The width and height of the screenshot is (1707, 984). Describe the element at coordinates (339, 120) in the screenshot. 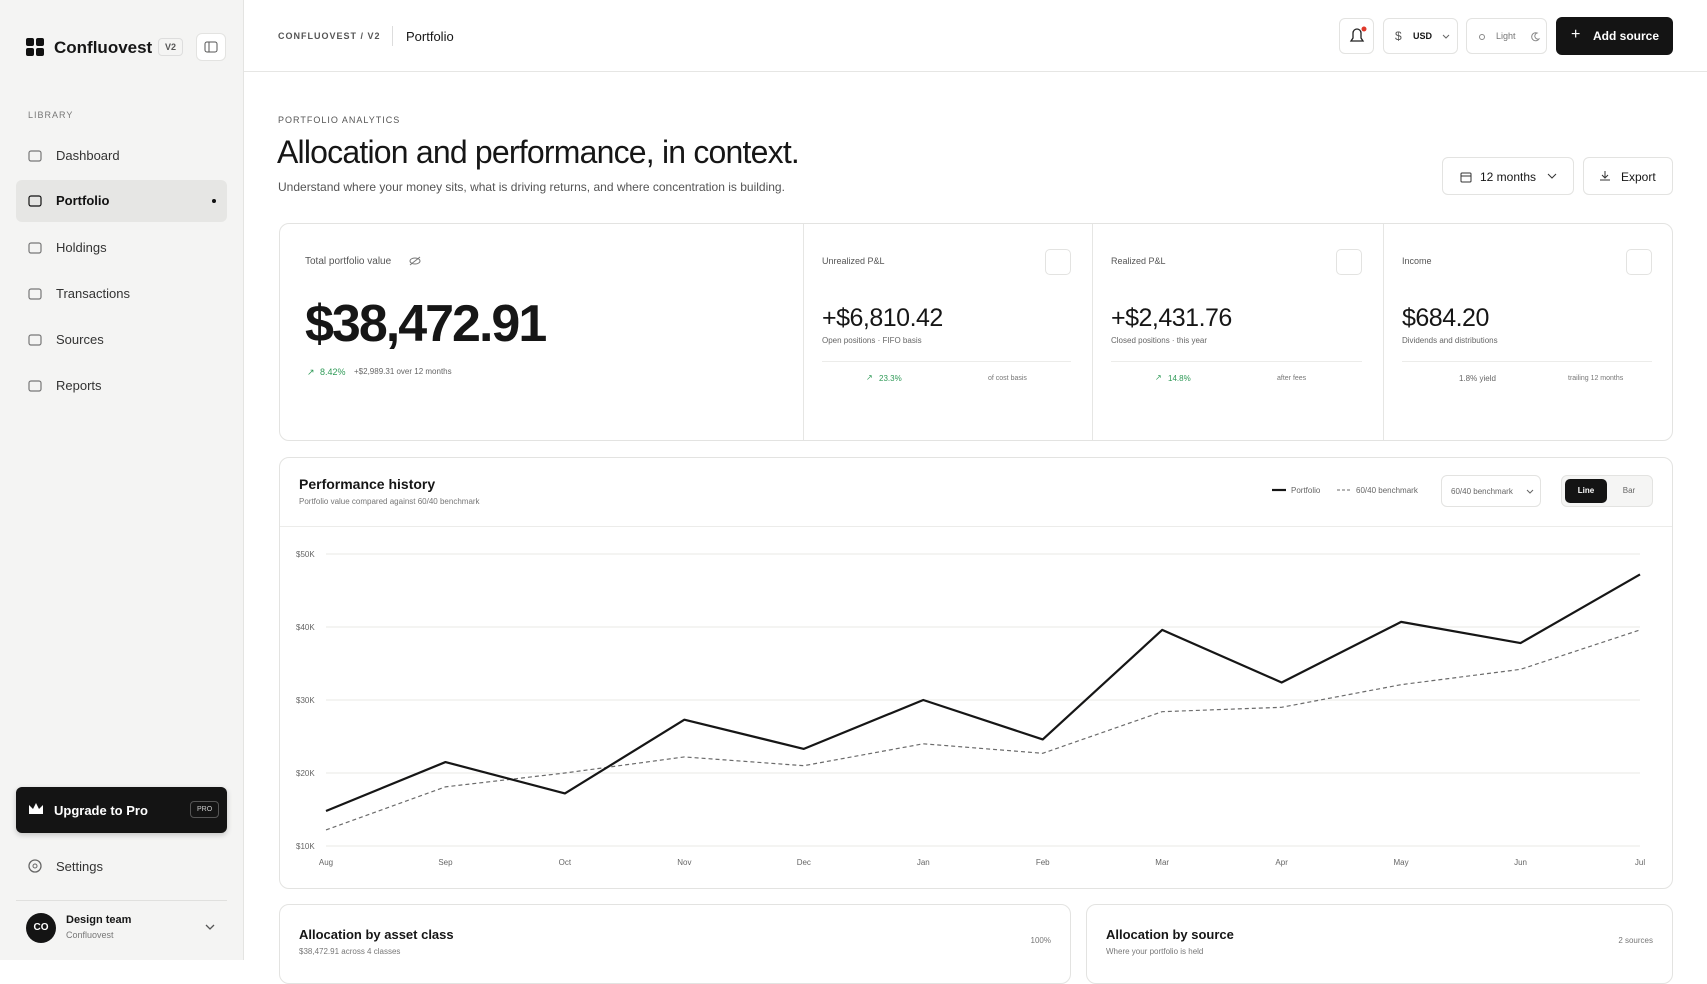

I see `eyebrow: PORTFOLIO ANALYTICS` at that location.